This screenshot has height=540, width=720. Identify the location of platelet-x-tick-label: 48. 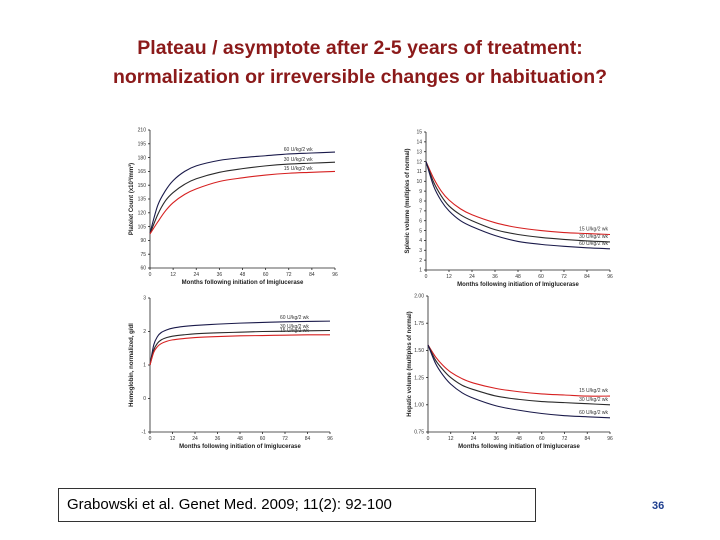
(243, 275).